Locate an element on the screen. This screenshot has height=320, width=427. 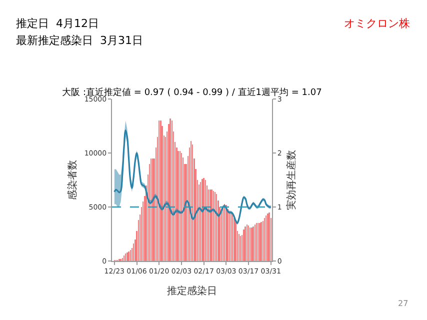
x-axis-title: 推定感染日 is located at coordinates (192, 290).